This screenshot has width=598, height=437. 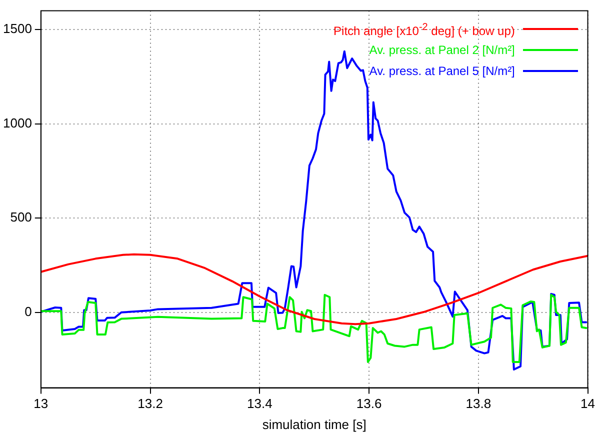 What do you see at coordinates (369, 404) in the screenshot?
I see `x-tick-label: 13.6` at bounding box center [369, 404].